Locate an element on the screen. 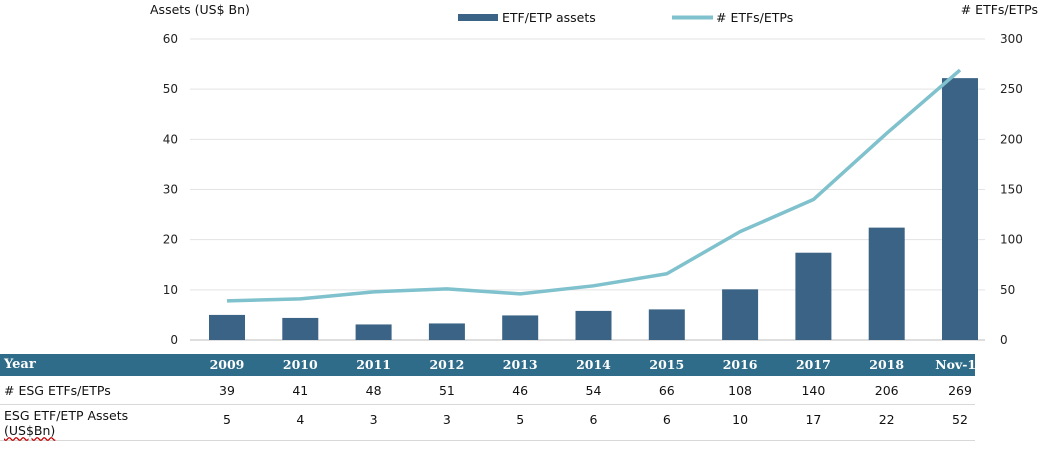 The width and height of the screenshot is (1043, 452). right-tick-label: 100 is located at coordinates (1011, 240).